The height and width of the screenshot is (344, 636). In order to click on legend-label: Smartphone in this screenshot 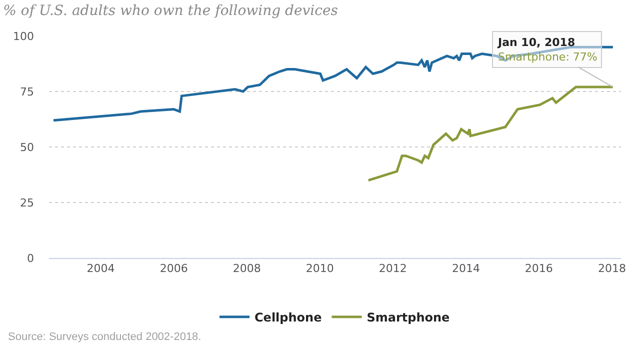, I will do `click(408, 317)`.